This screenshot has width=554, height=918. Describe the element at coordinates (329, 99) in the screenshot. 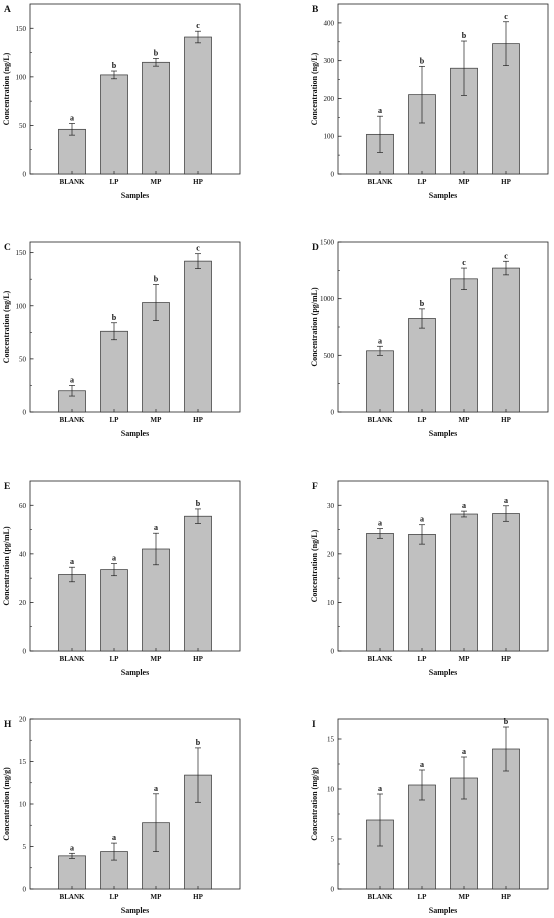

I see `y-tick-label: 200` at that location.